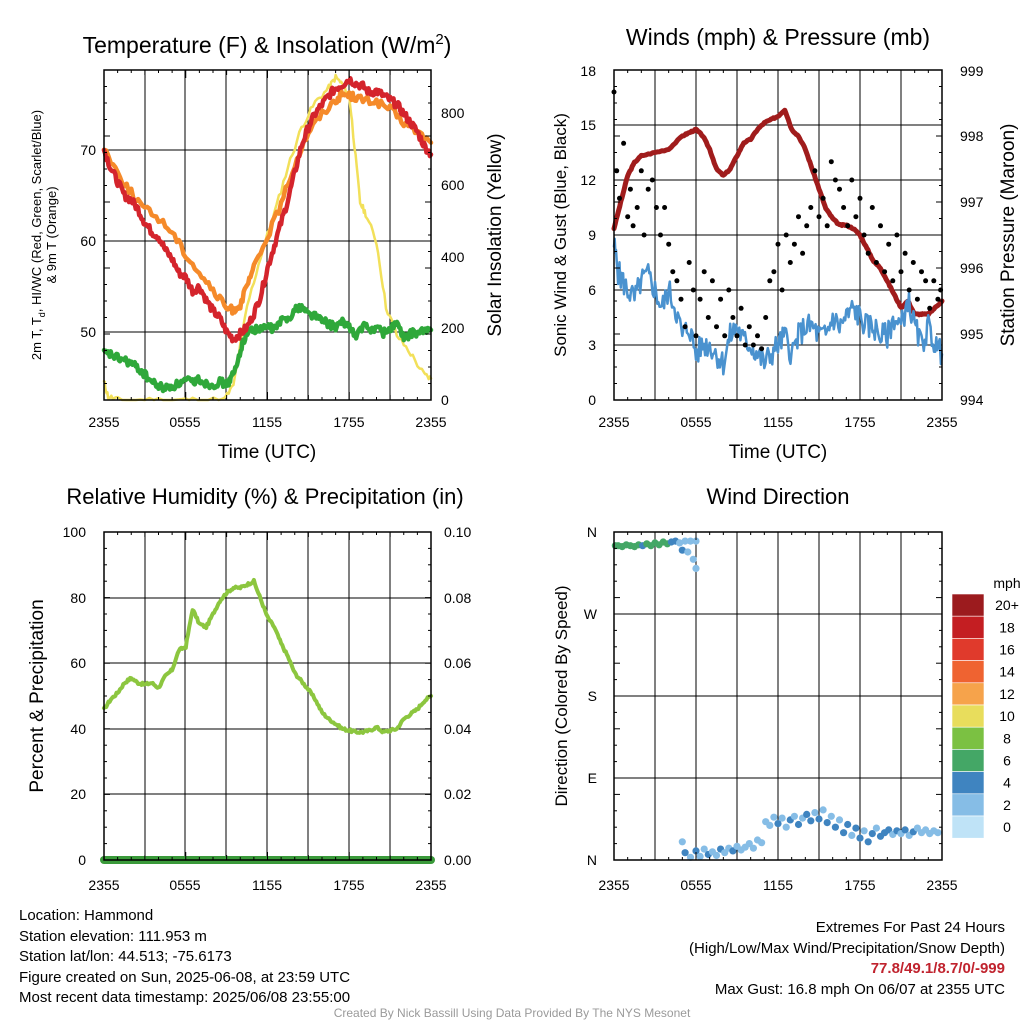  Describe the element at coordinates (777, 885) in the screenshot. I see `wind-direction-x-ticks: 2355 0555 1155 1755 2355` at that location.